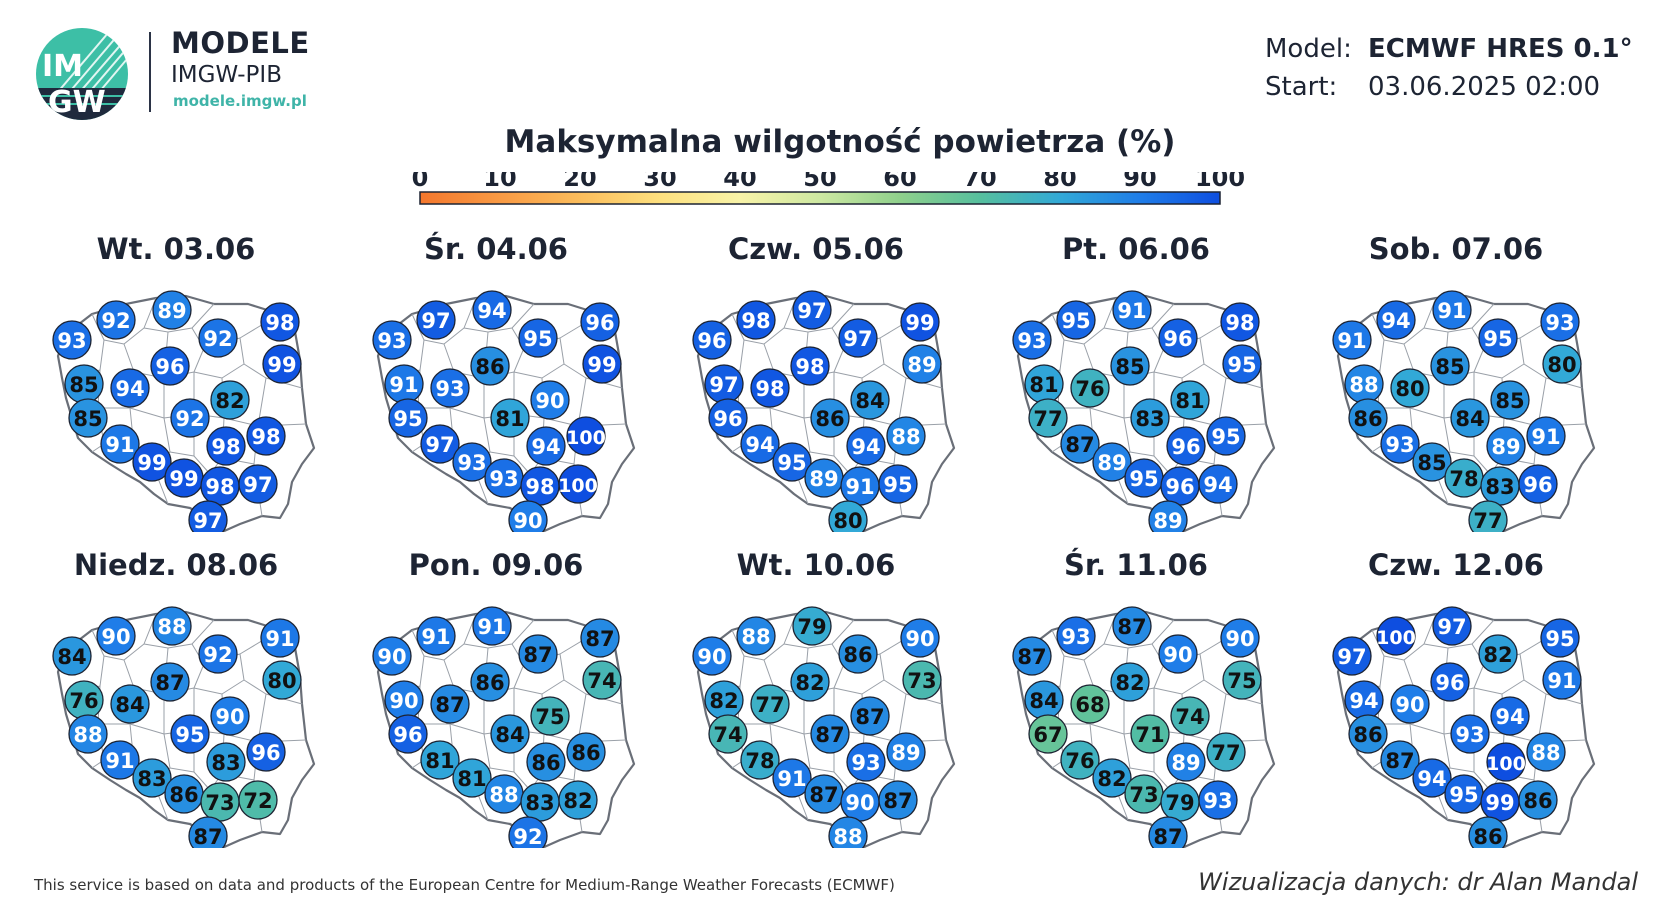 This screenshot has height=900, width=1680. I want to click on visualization-credit: Wizualizacja danych: dr Alan Mandal, so click(1418, 882).